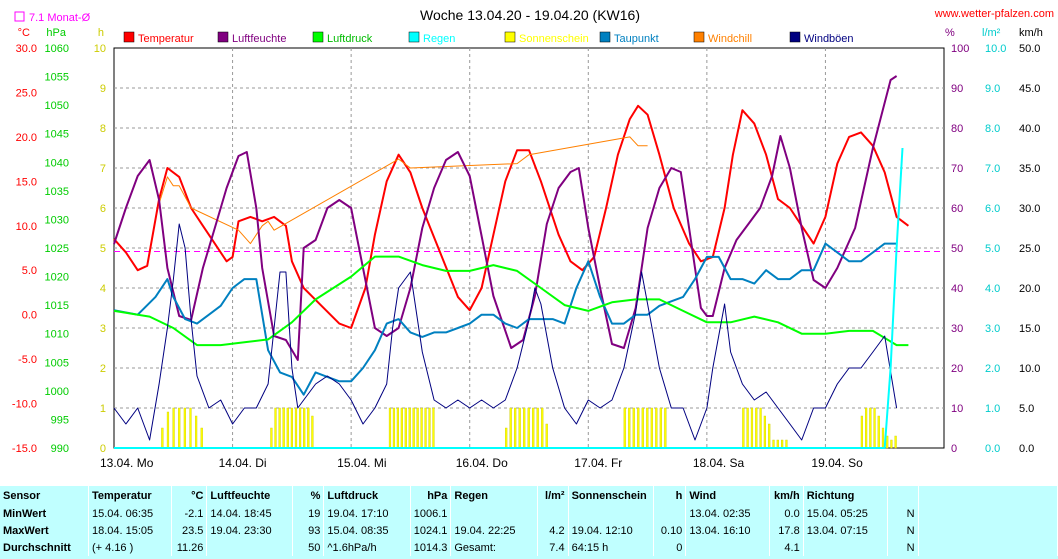 This screenshot has width=1058, height=559. I want to click on sun-axis-tick: 6, so click(103, 209).